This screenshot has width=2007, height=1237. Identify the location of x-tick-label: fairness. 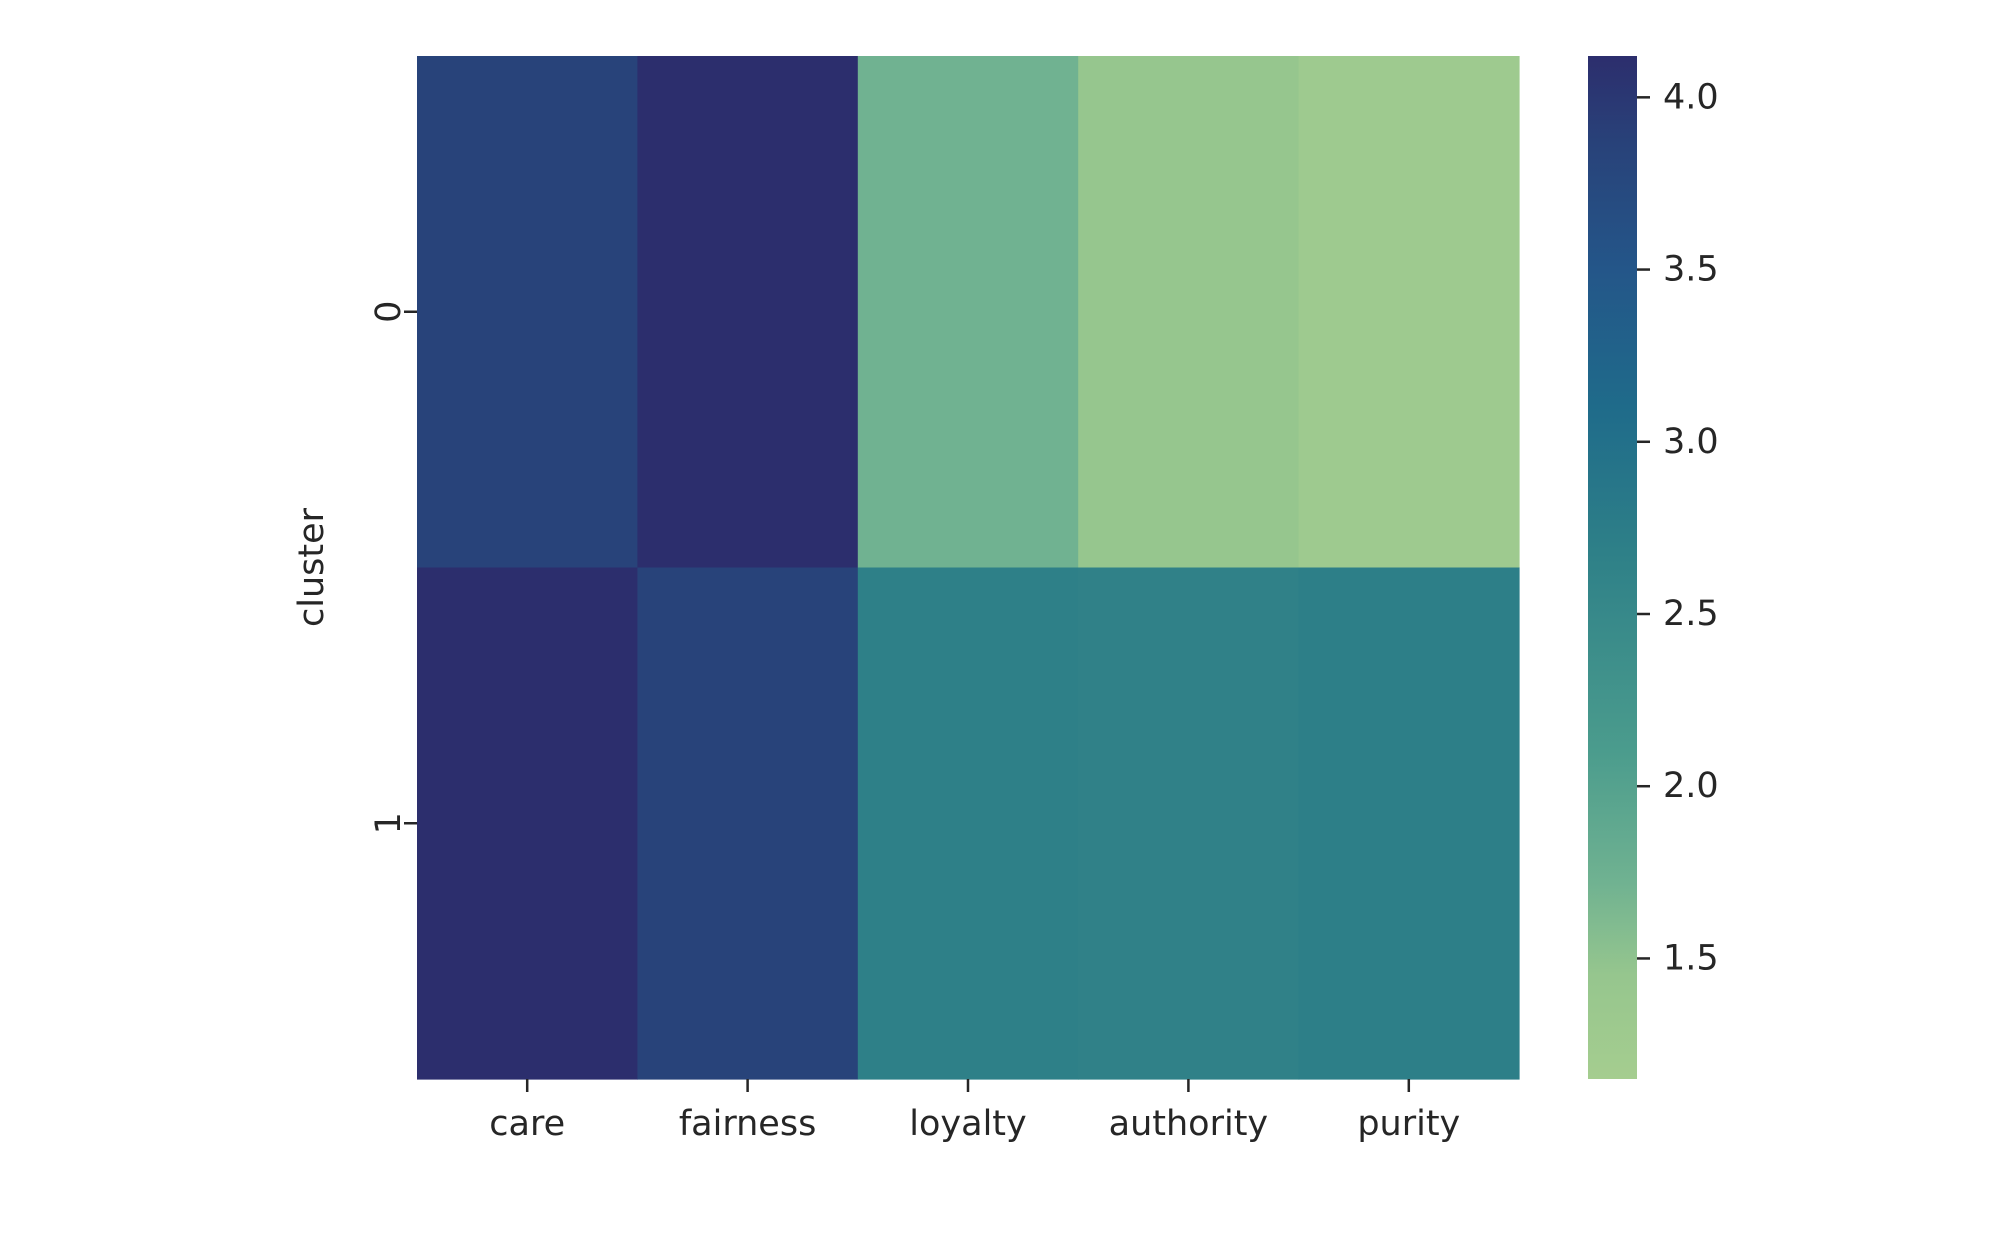
(747, 1124).